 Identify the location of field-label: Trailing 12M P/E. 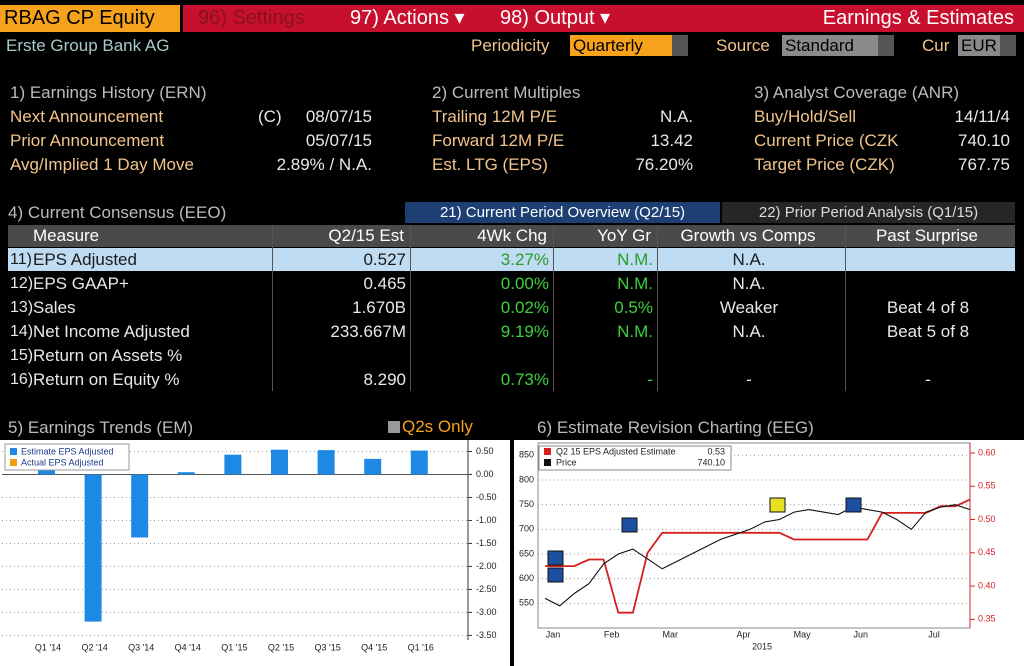
(495, 116).